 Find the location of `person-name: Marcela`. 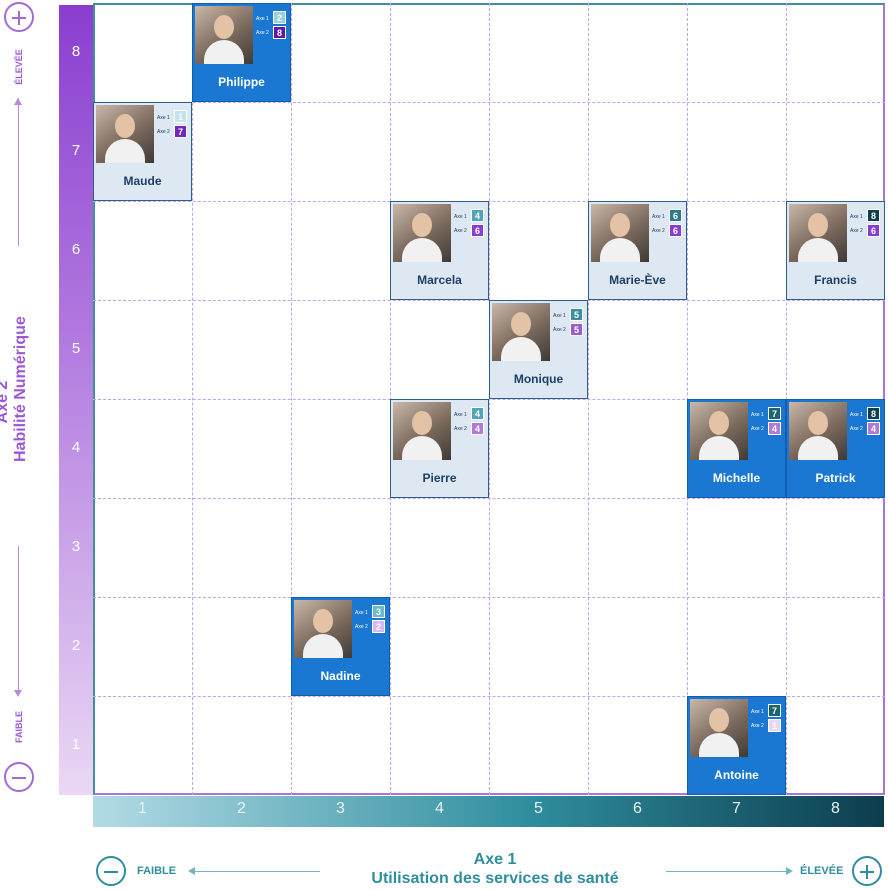

person-name: Marcela is located at coordinates (439, 280).